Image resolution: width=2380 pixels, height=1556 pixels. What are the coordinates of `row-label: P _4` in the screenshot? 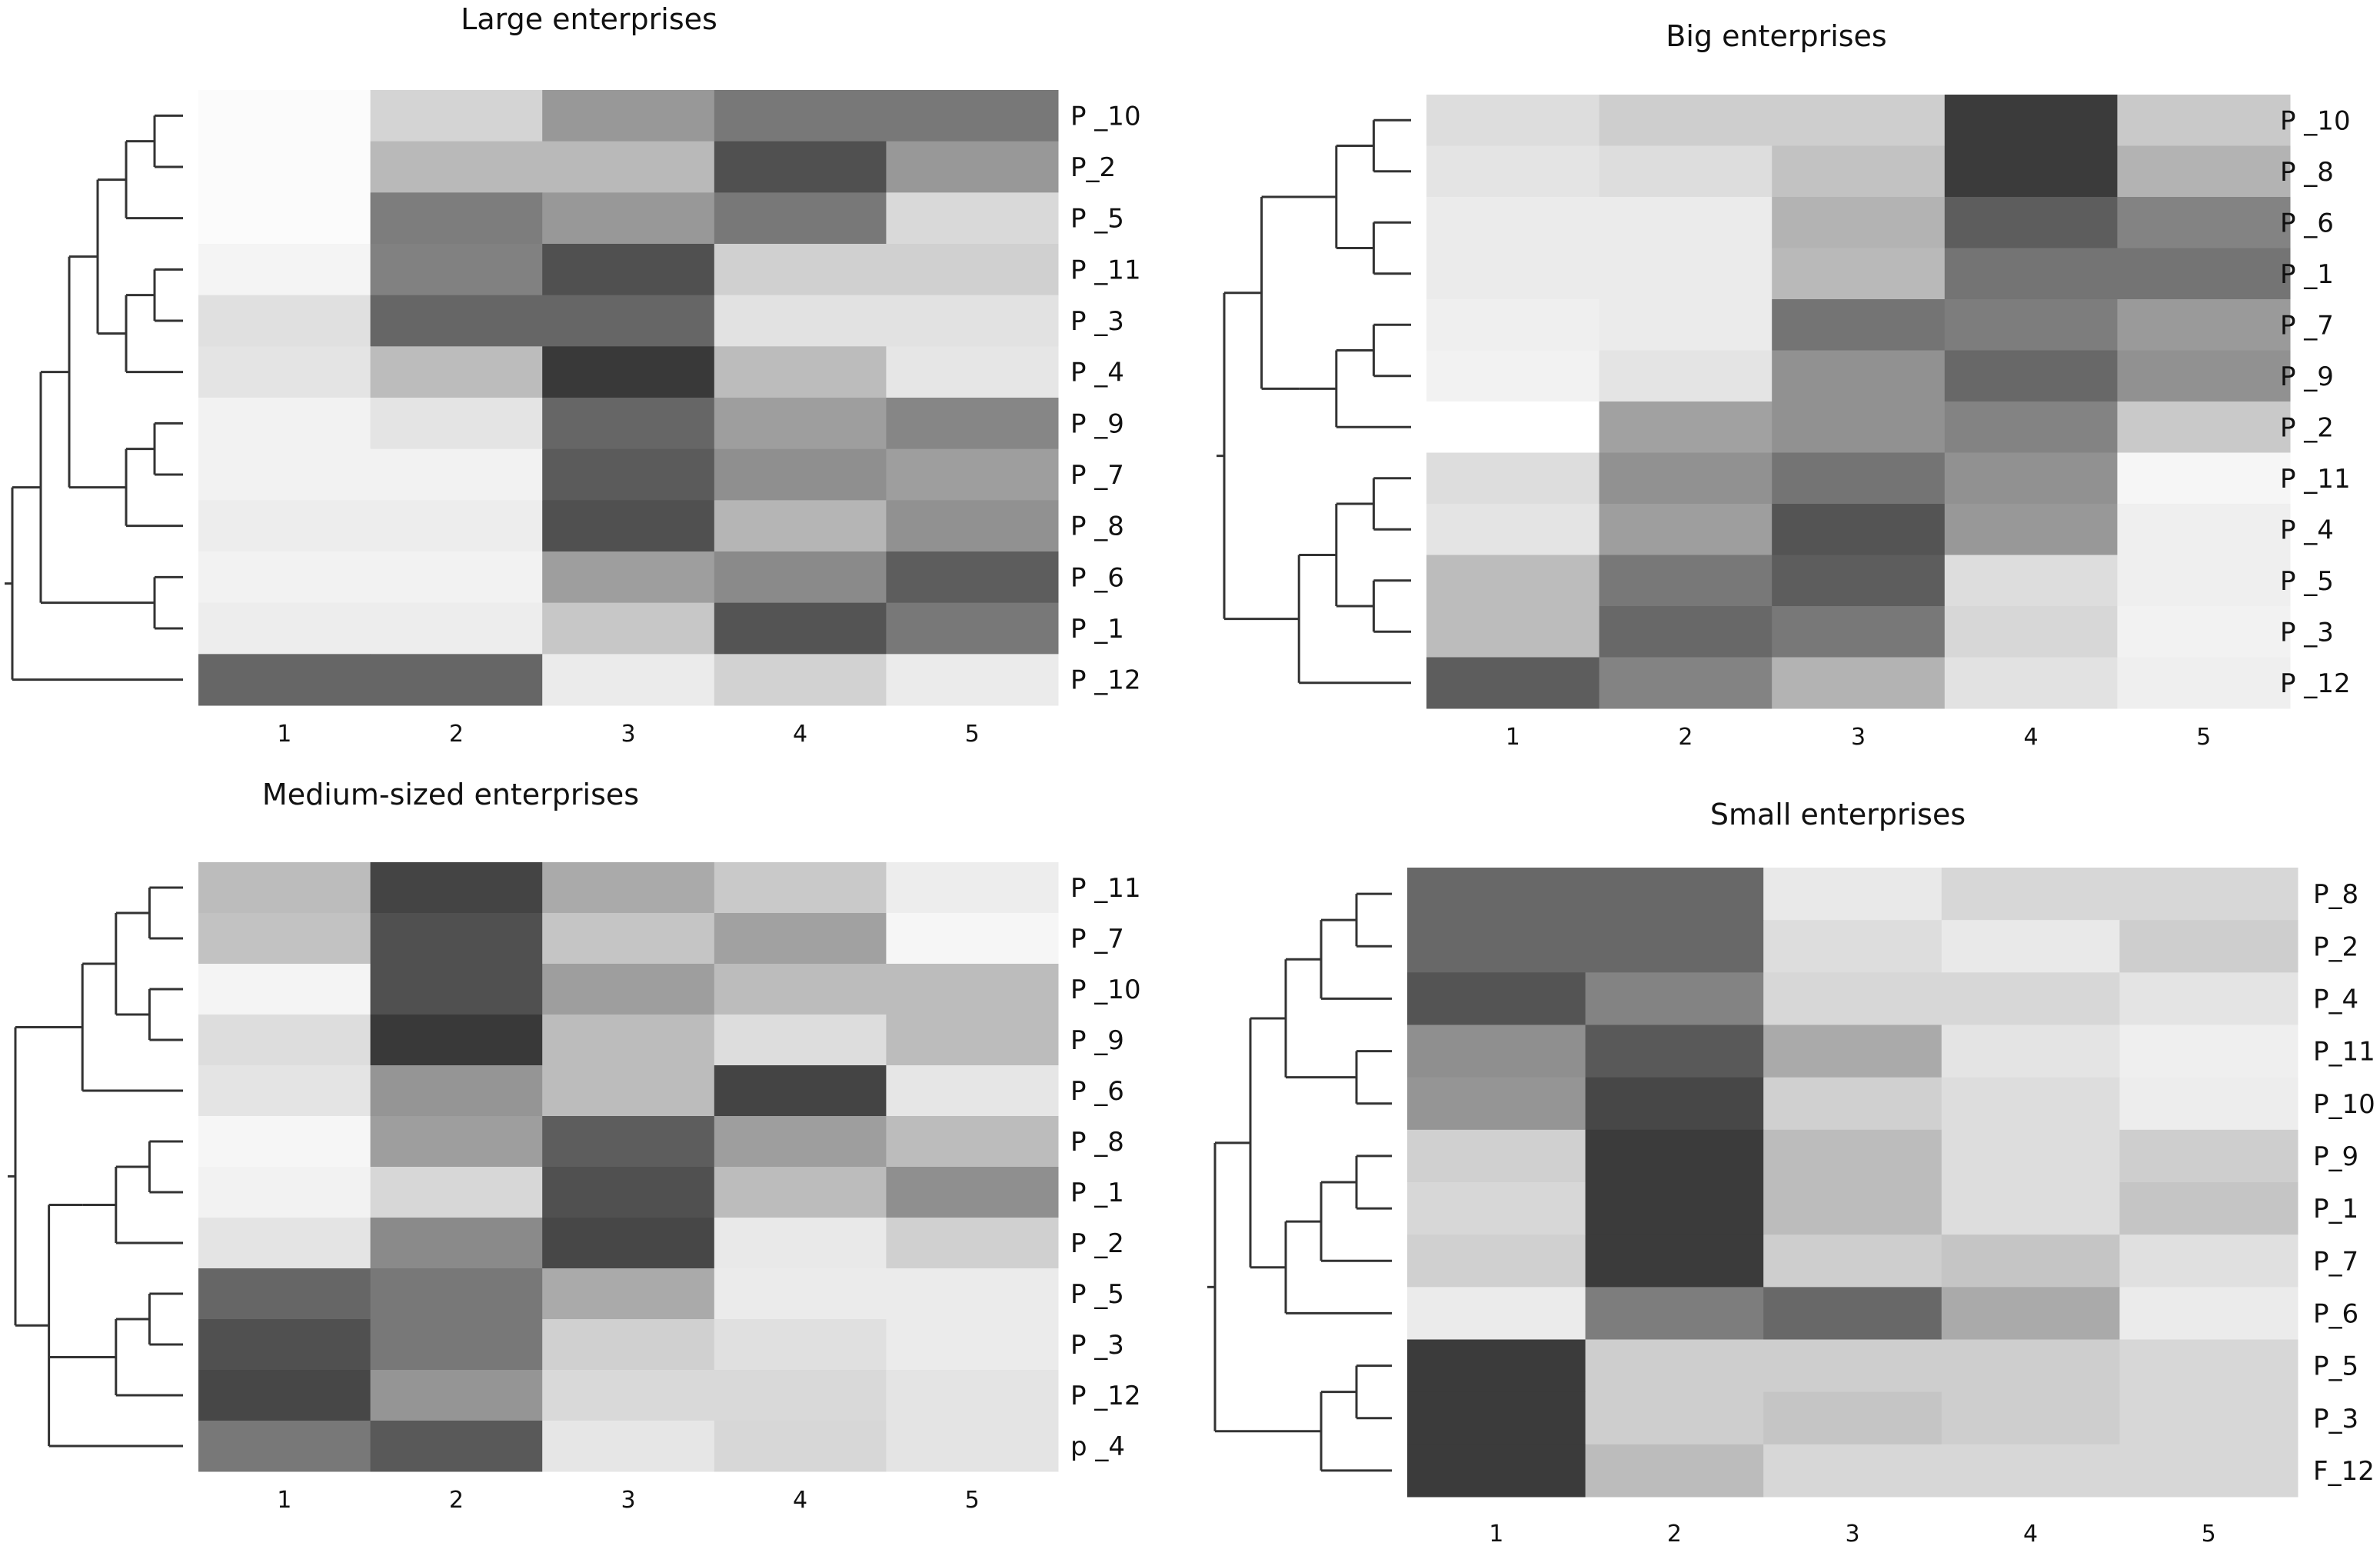 It's located at (2307, 530).